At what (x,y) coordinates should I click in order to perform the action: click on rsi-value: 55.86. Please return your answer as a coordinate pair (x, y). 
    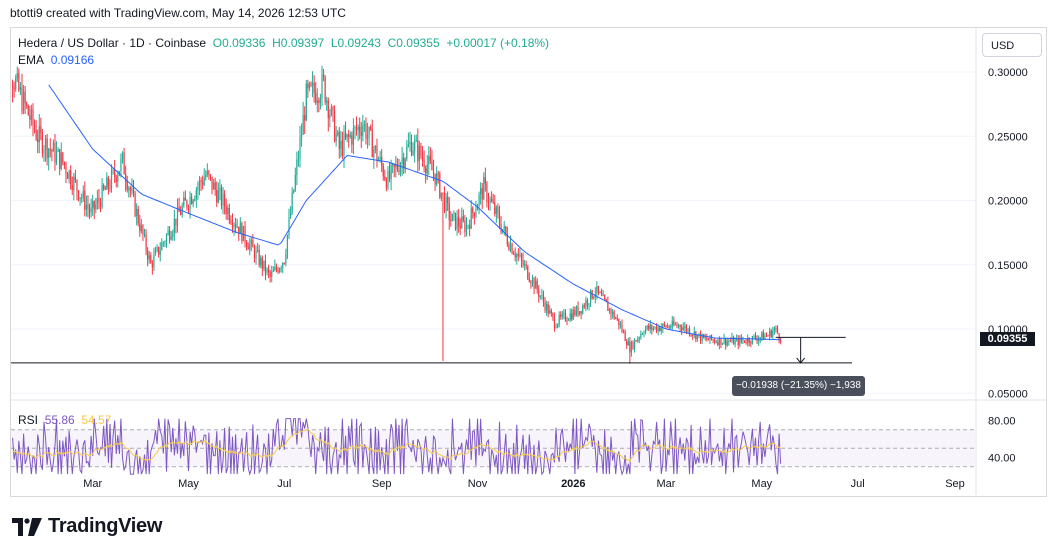
    Looking at the image, I should click on (59, 420).